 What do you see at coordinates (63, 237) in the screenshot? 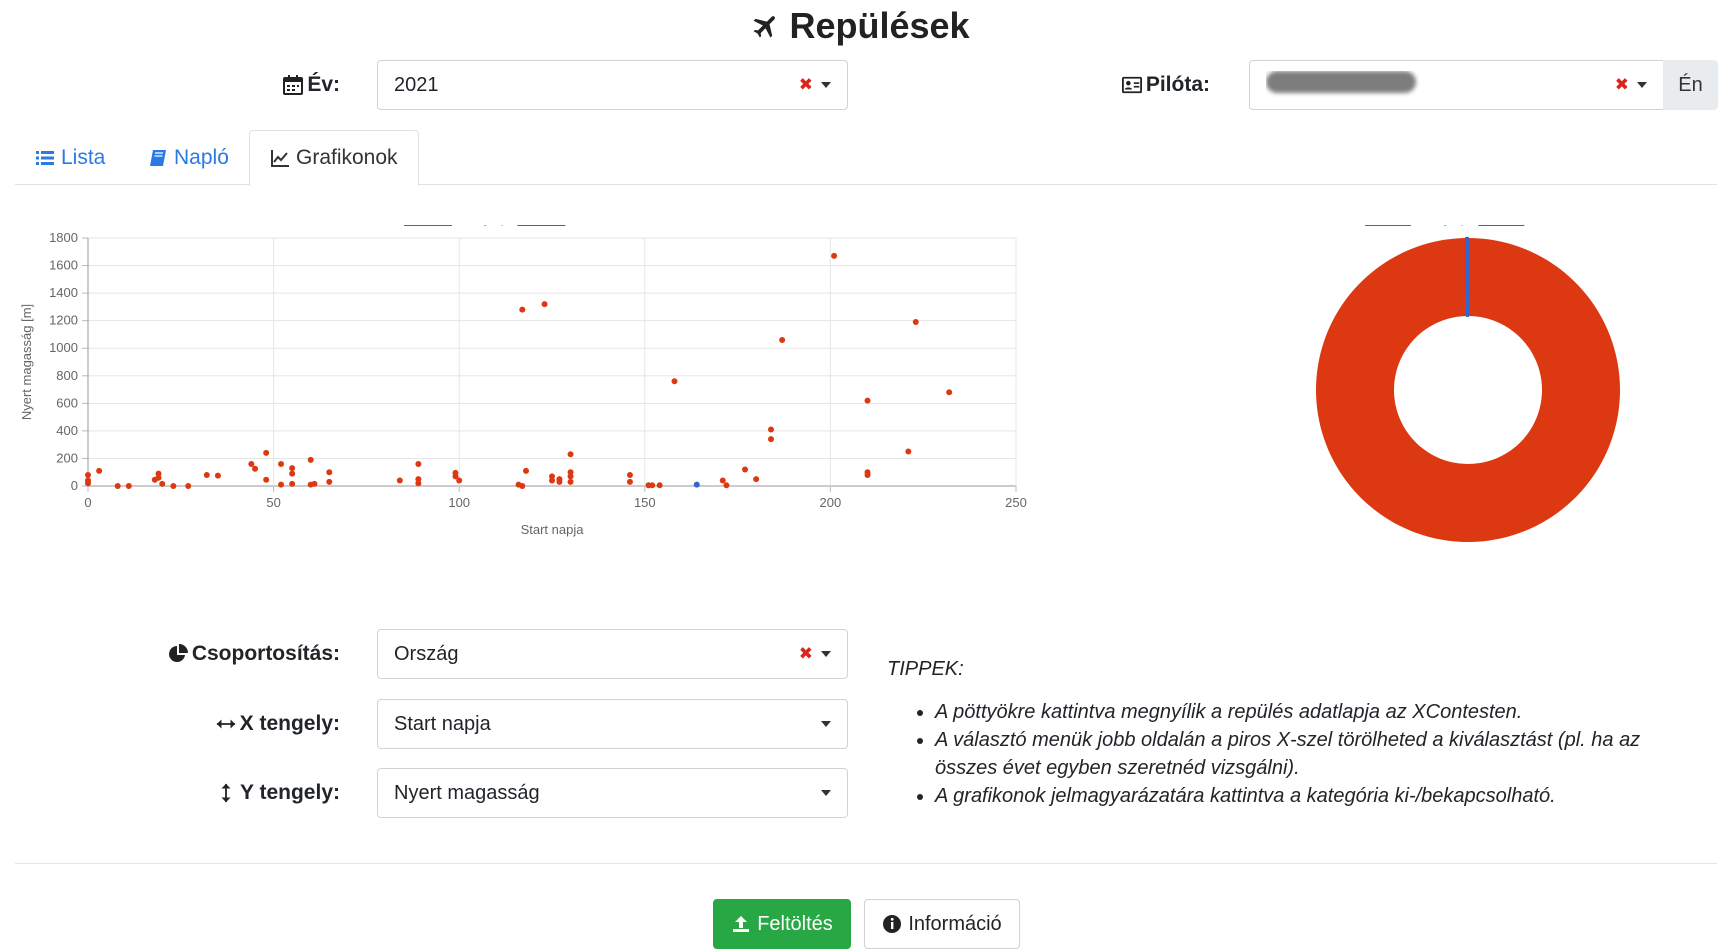
I see `y-tick-label: 1800` at bounding box center [63, 237].